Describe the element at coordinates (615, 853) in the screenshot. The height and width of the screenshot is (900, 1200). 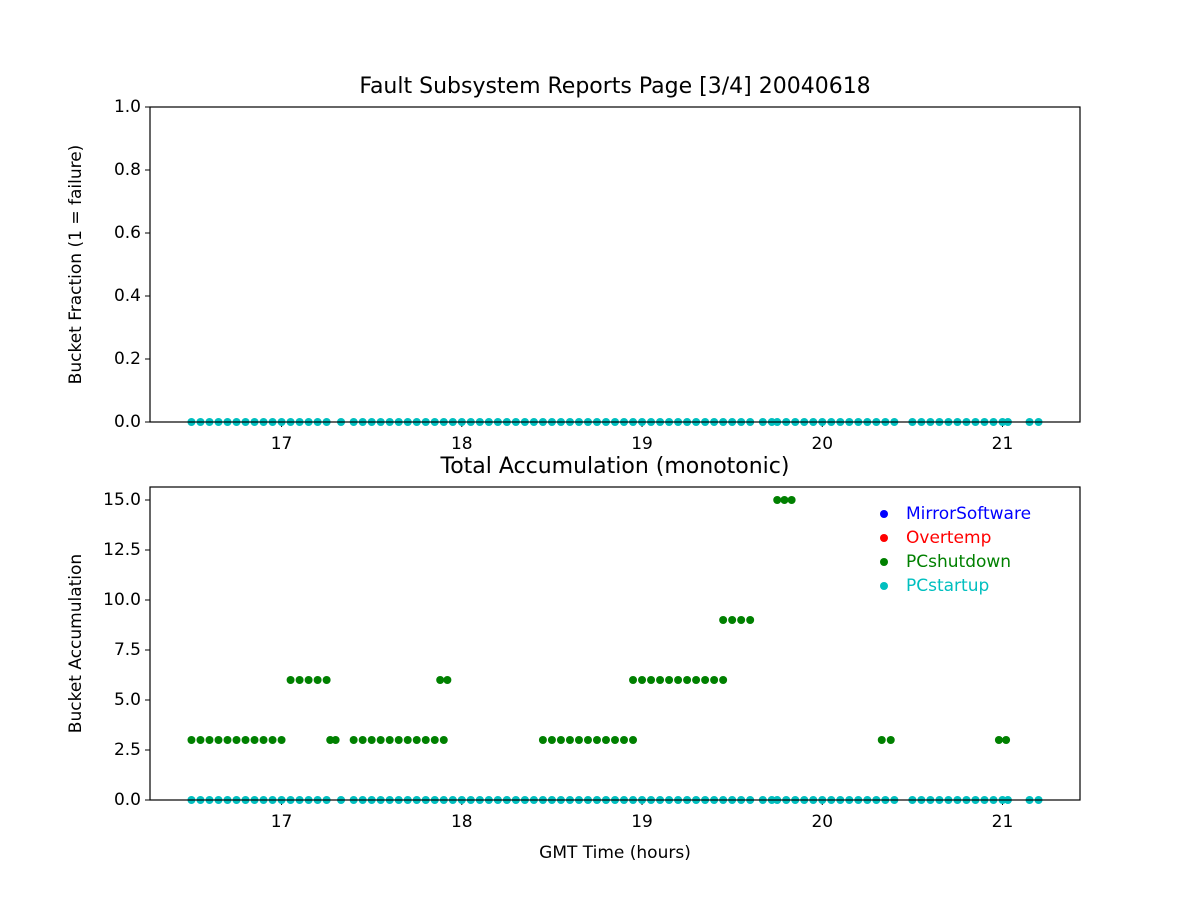
I see `x-axis-label: GMT Time (hours)` at that location.